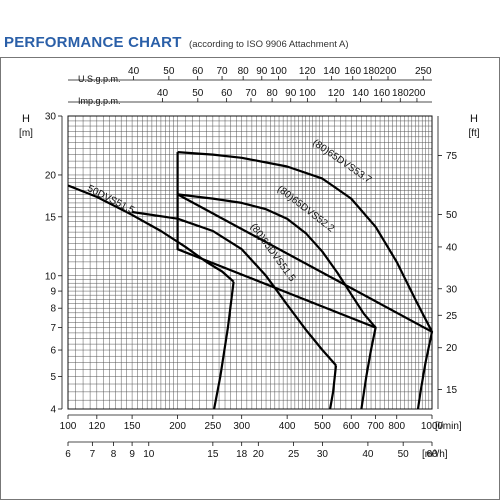 The image size is (500, 500). I want to click on bottom-tick-label: 1000, so click(432, 426).